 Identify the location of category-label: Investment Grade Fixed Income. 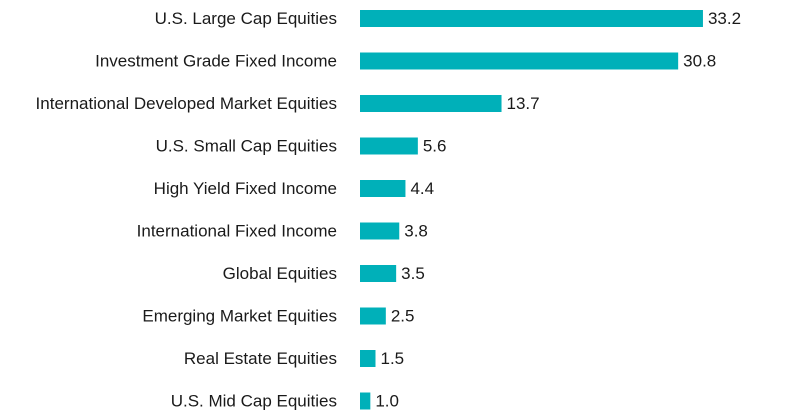
(216, 61).